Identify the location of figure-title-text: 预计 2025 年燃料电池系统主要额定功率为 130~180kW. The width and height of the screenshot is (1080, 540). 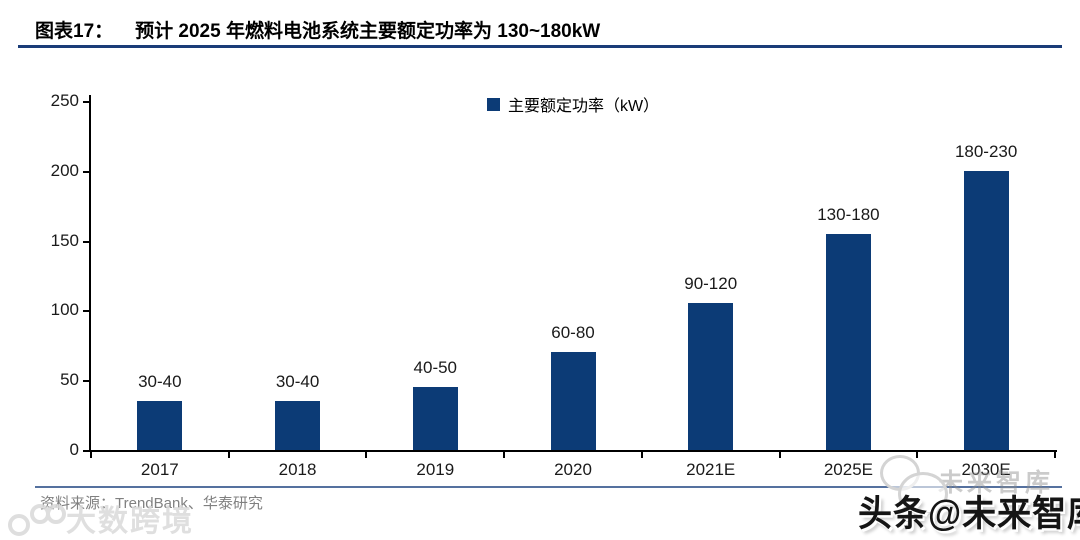
(368, 31).